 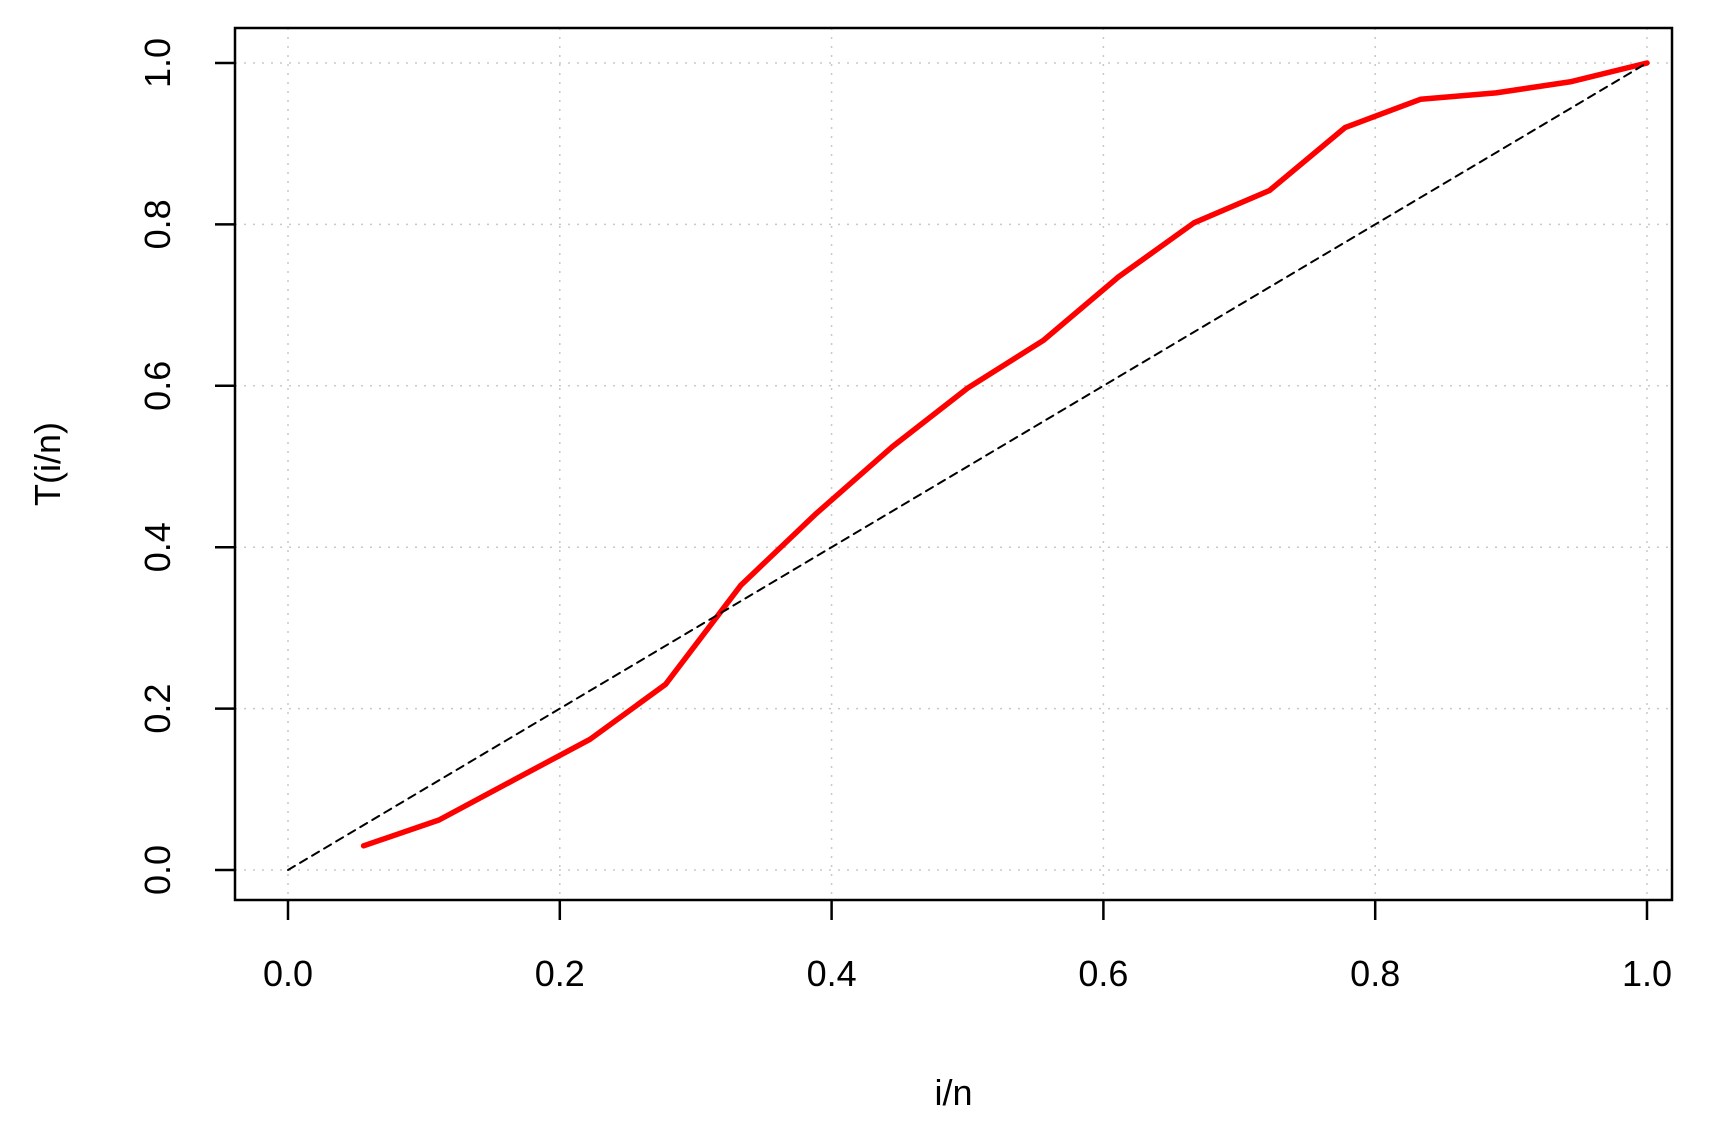 I want to click on x-tick-label-5: 1.0, so click(x=1647, y=973).